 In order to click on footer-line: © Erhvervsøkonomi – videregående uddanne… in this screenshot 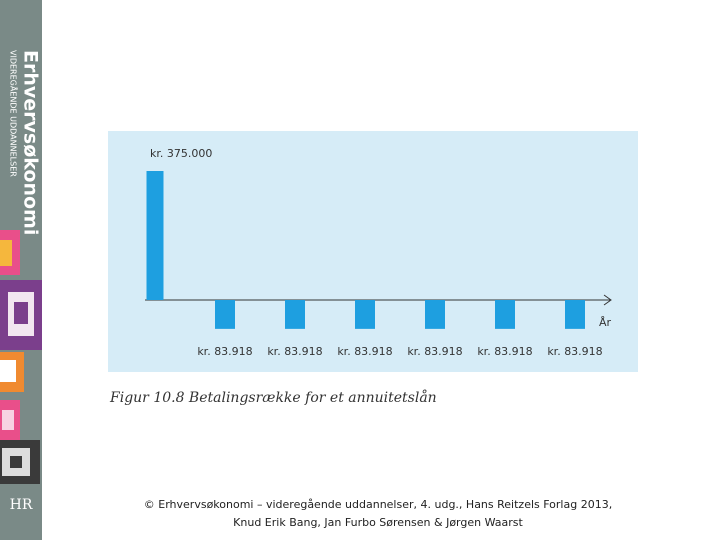, I will do `click(378, 504)`.